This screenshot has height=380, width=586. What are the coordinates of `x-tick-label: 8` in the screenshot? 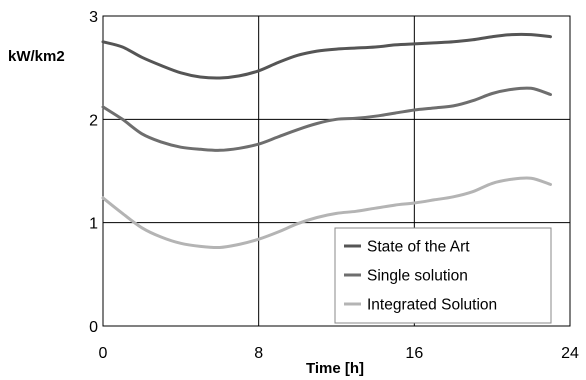 It's located at (258, 353).